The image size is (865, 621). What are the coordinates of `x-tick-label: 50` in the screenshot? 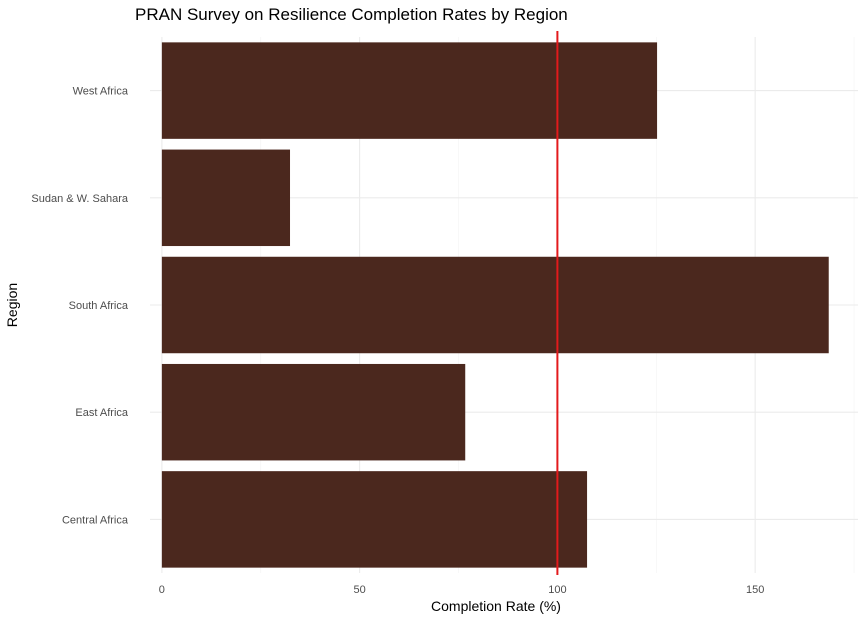 It's located at (360, 590).